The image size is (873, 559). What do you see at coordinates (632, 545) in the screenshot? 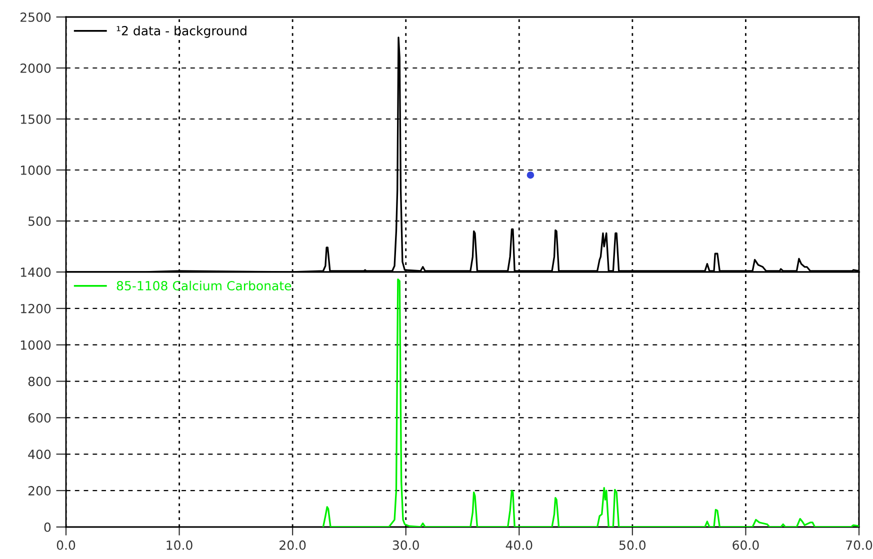
I see `x-tick-label: 50.0` at bounding box center [632, 545].